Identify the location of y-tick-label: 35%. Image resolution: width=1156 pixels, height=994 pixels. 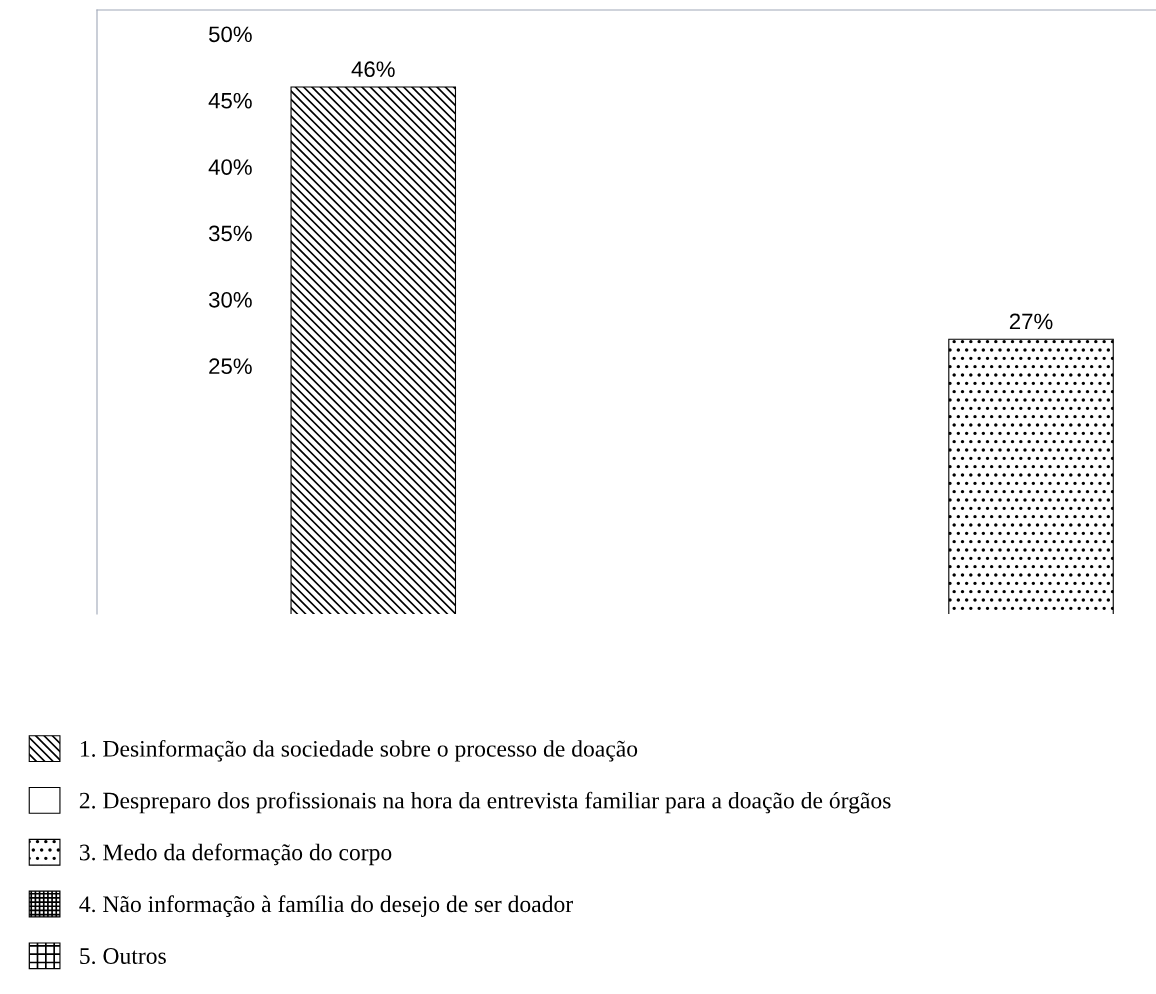
(230, 233).